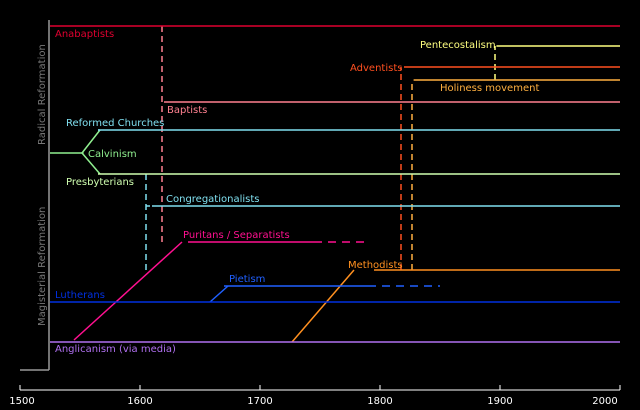 The image size is (640, 410). Describe the element at coordinates (80, 295) in the screenshot. I see `lutherans-label: Lutherans` at that location.